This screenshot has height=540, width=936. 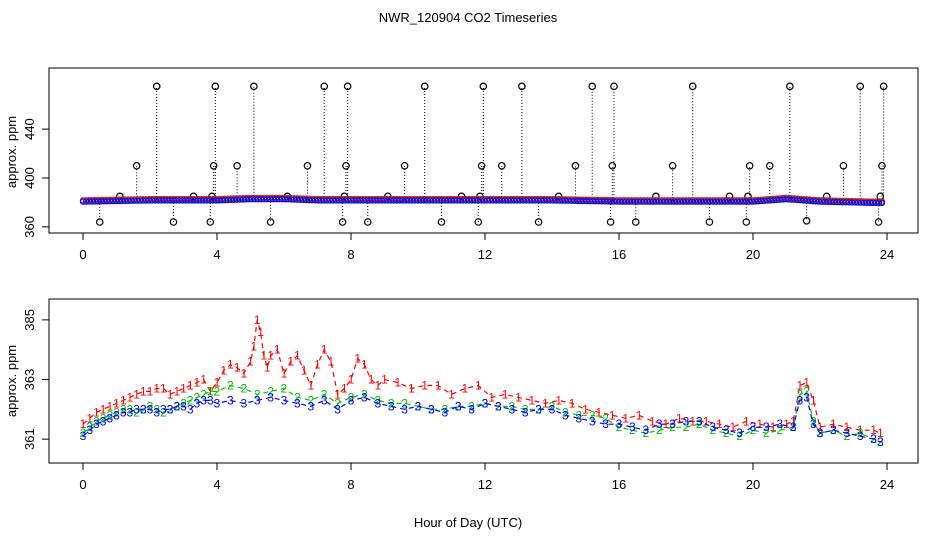 I want to click on y-tick-label: 363, so click(x=29, y=380).